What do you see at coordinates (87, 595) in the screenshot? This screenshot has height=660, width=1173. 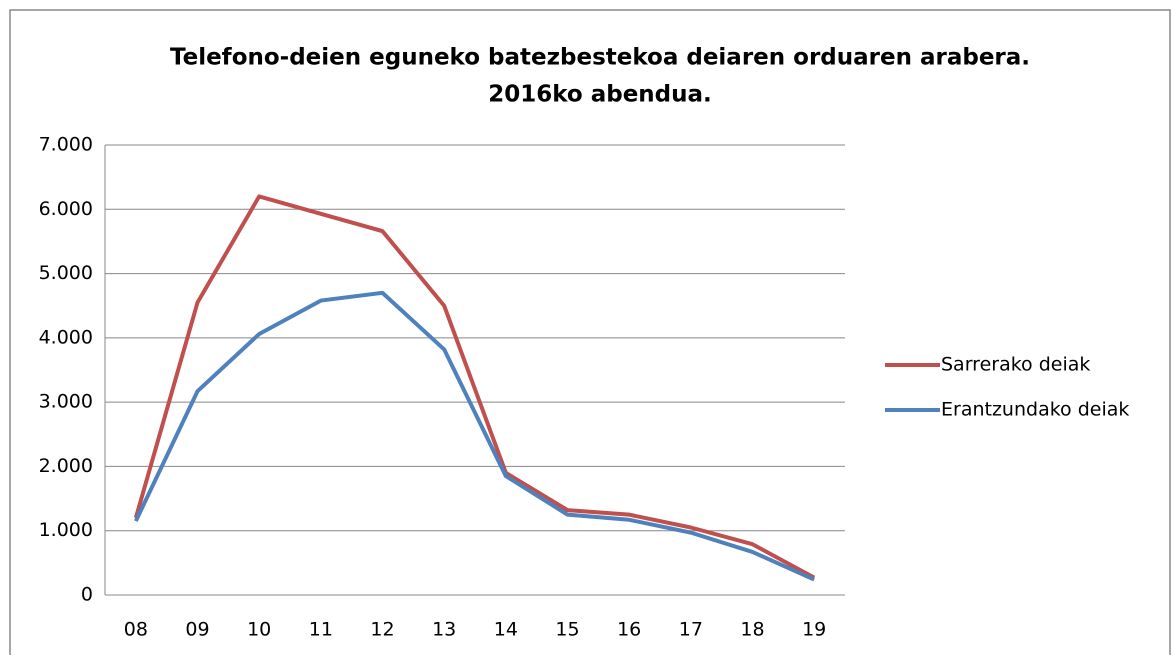 I see `y-tick-label: 0` at bounding box center [87, 595].